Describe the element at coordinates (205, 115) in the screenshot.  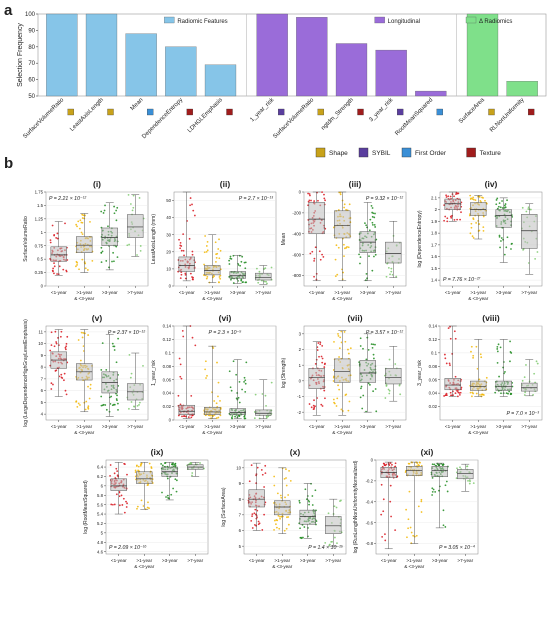
I see `x-tick-label: LDHGLEmphasis` at that location.